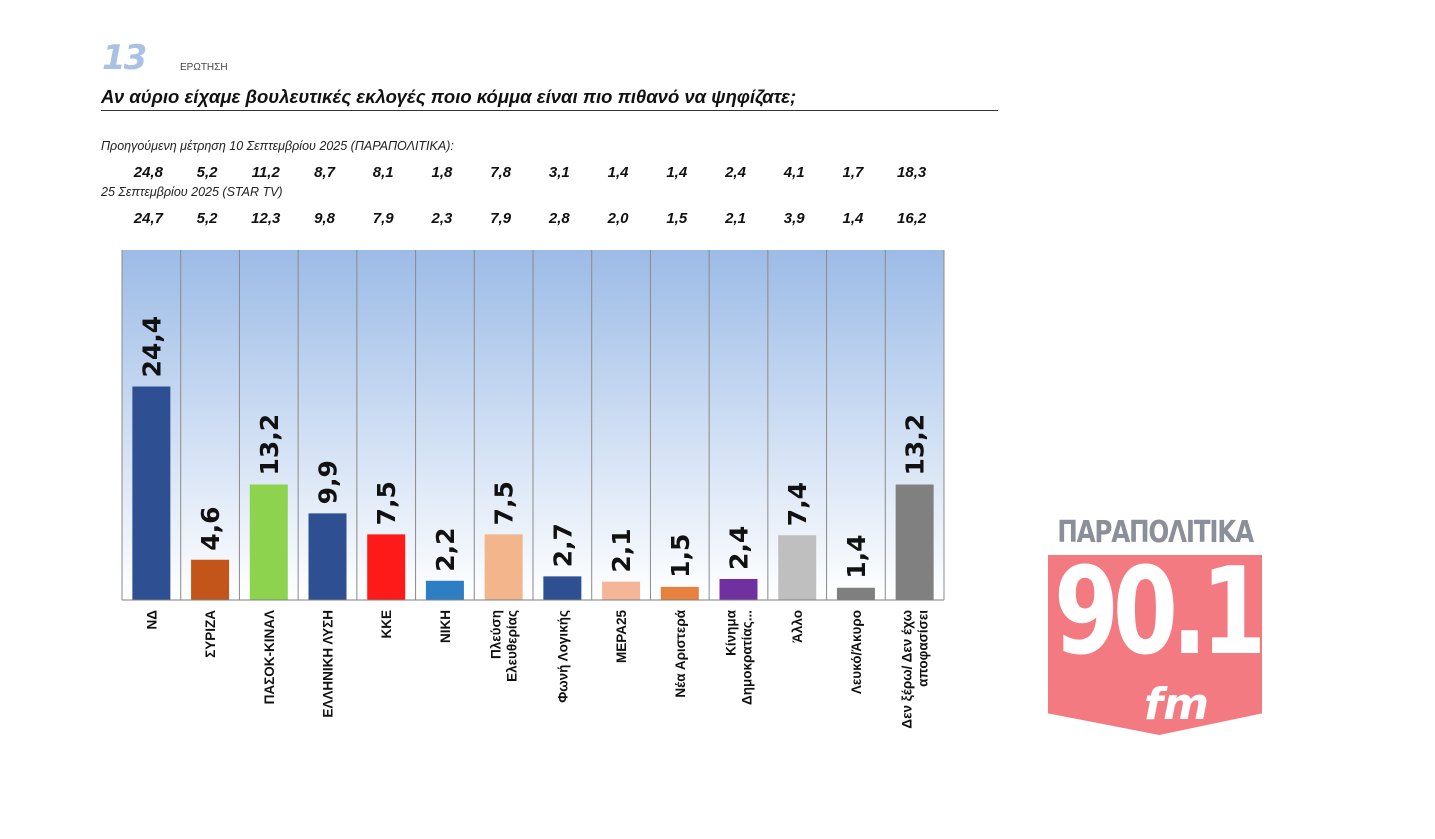  I want to click on category-label: ΠΑΣΟΚ-ΚΙΝΑΛ, so click(269, 657).